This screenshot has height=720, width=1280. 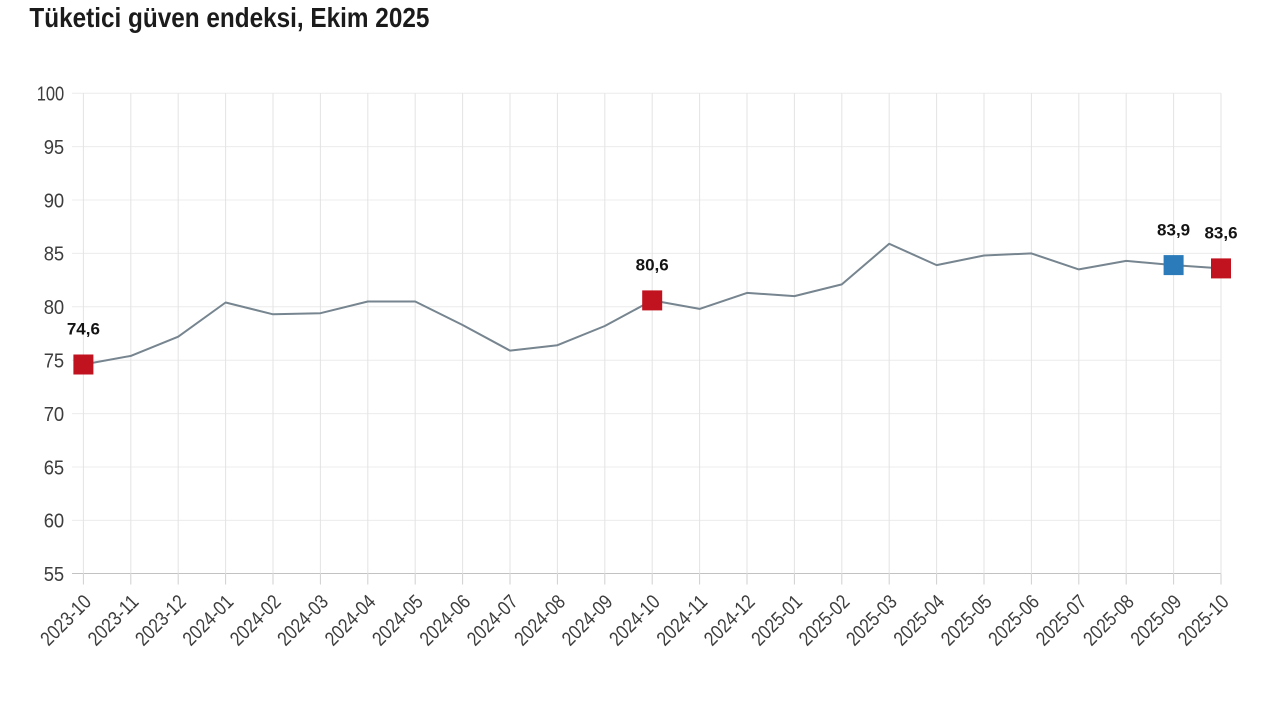 I want to click on svg-text: 65, so click(x=54, y=468).